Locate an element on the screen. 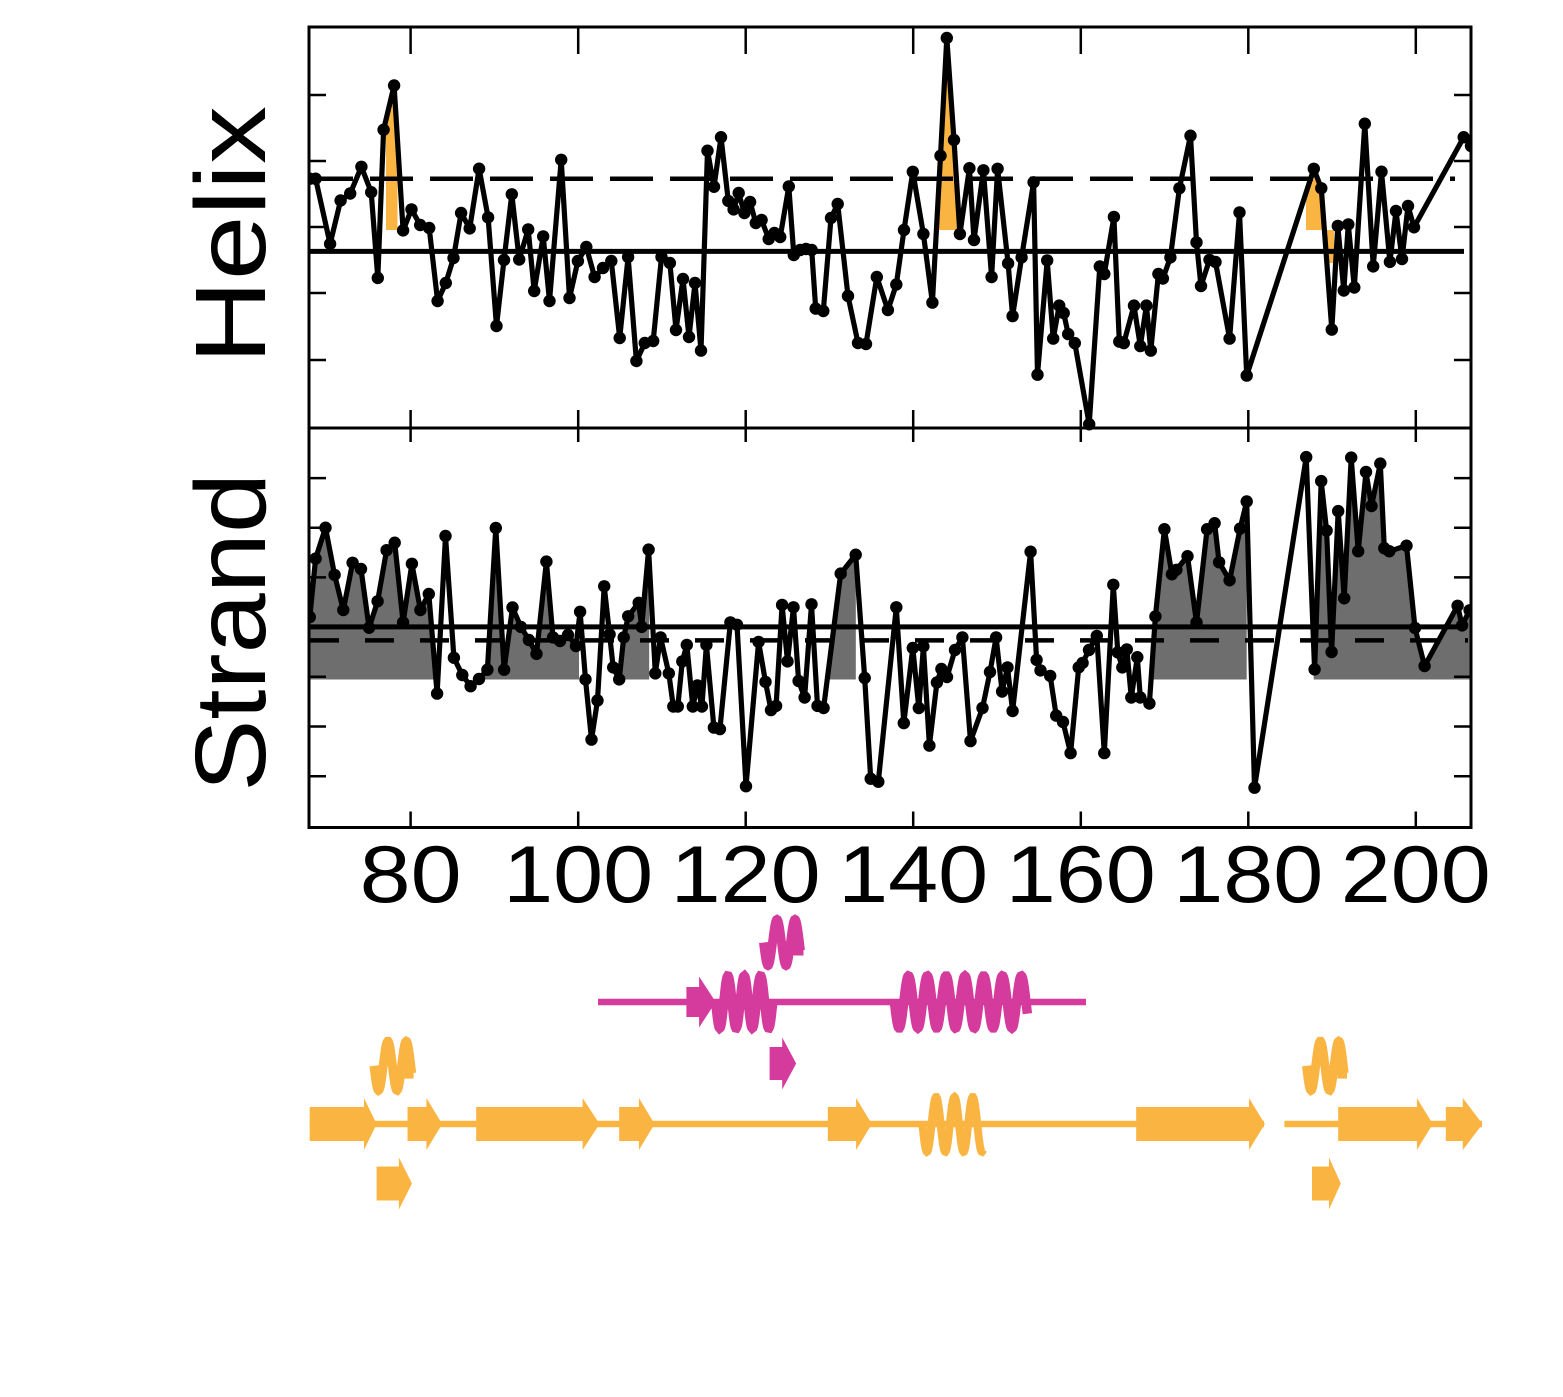 The image size is (1563, 1397). svg-text: Strand is located at coordinates (231, 632).